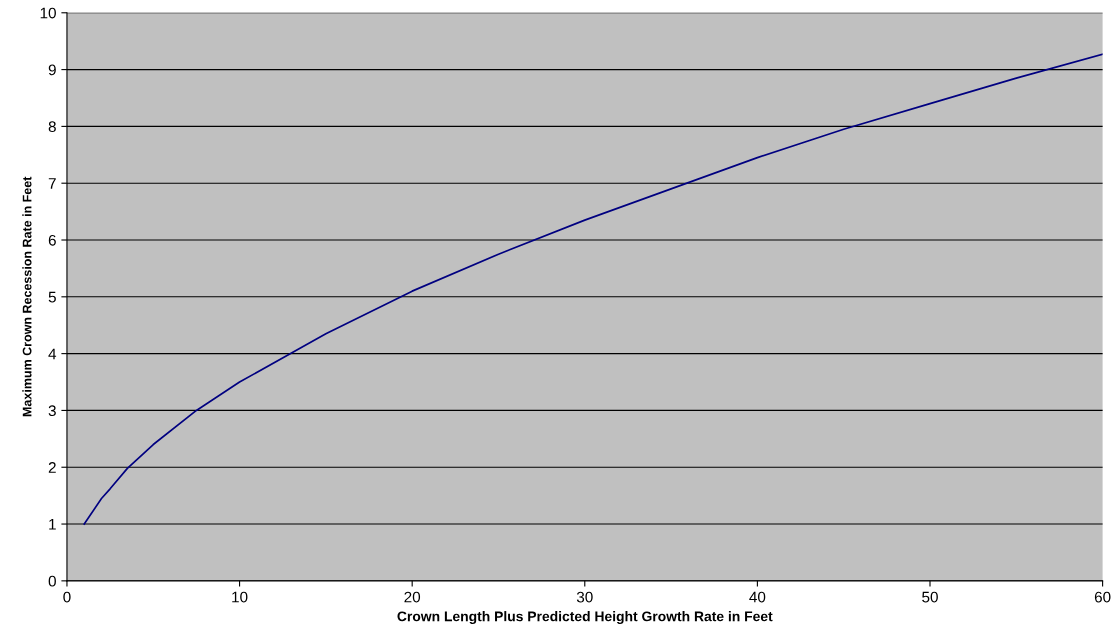 Image resolution: width=1116 pixels, height=639 pixels. What do you see at coordinates (52, 127) in the screenshot?
I see `y-tick-label: 8` at bounding box center [52, 127].